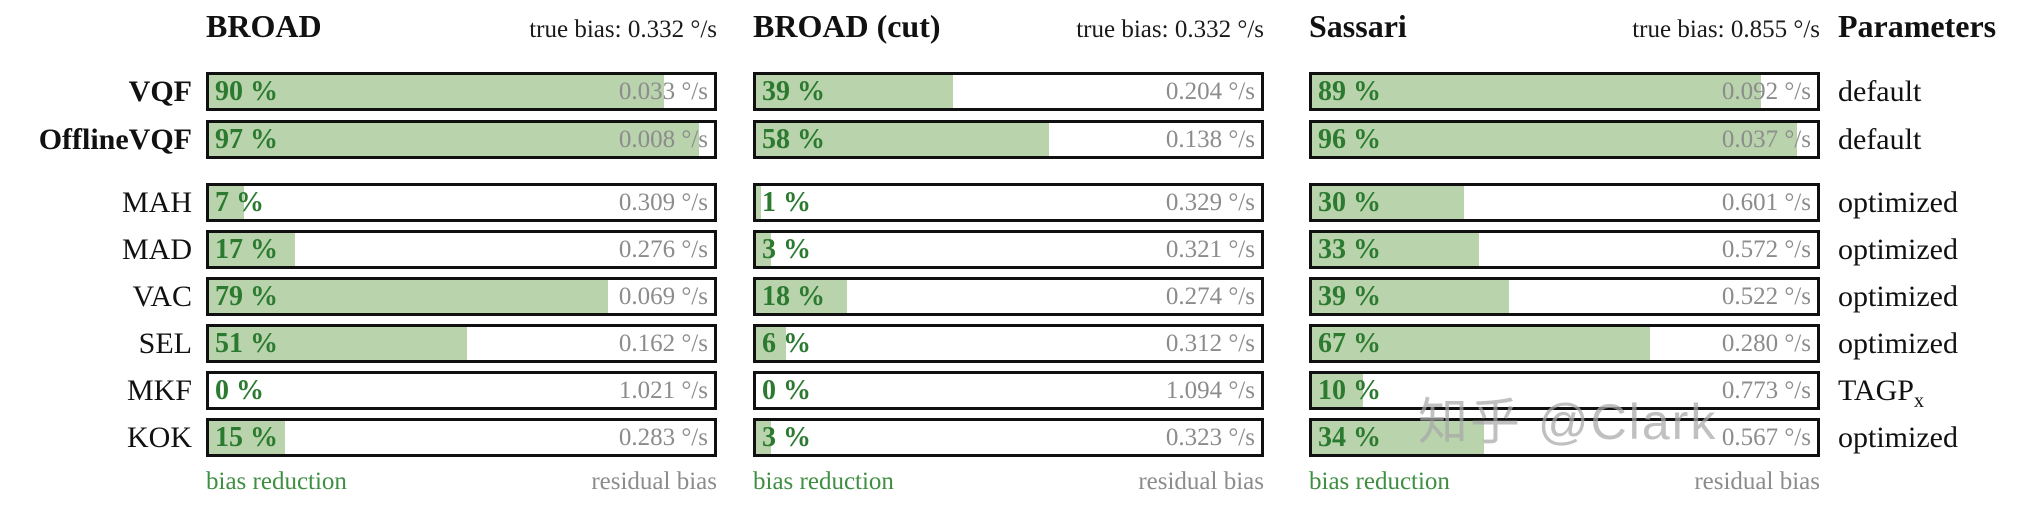 This screenshot has height=520, width=2020. What do you see at coordinates (1349, 249) in the screenshot?
I see `bias-reduction-value: 33 %` at bounding box center [1349, 249].